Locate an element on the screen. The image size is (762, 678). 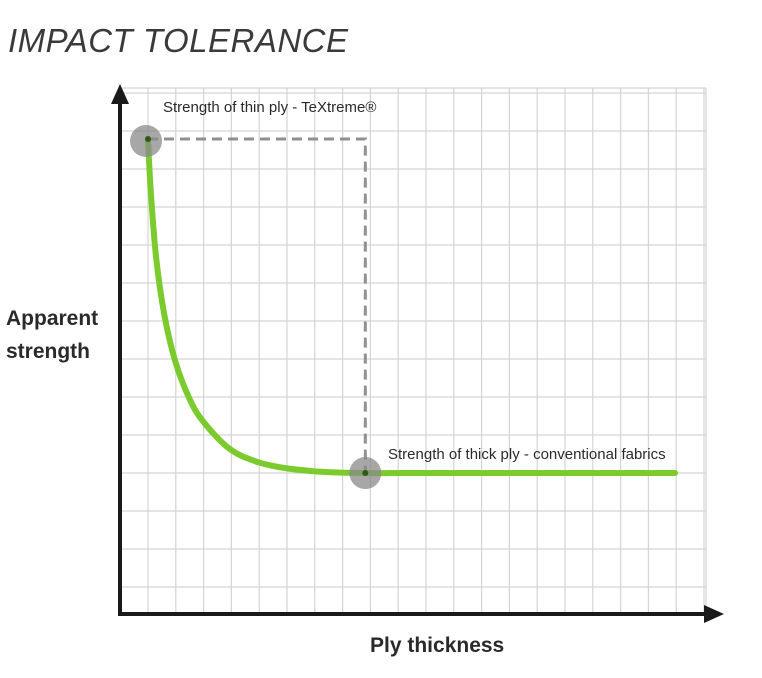
x-axis-arrow is located at coordinates (714, 614).